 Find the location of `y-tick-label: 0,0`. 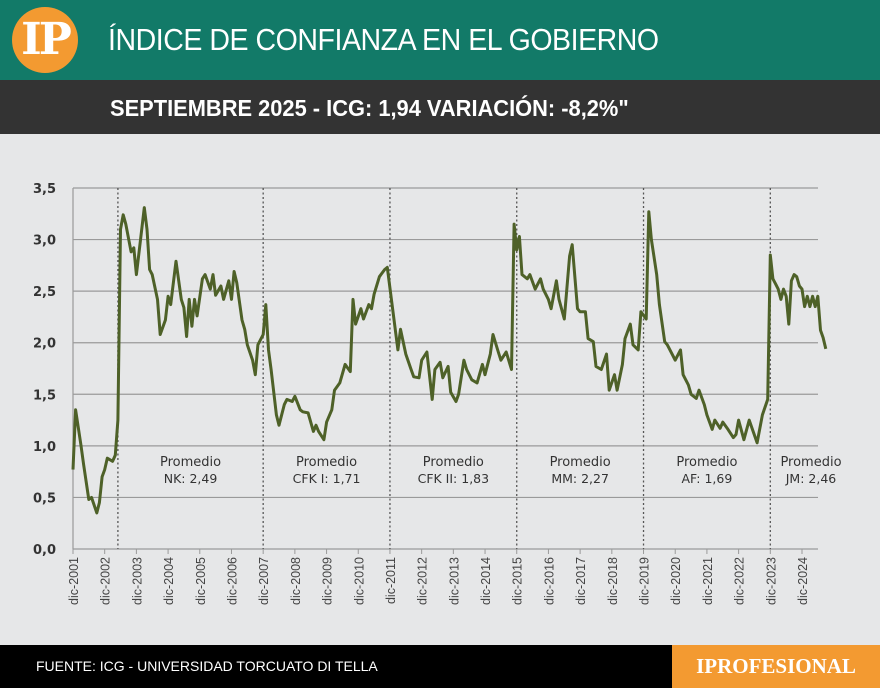

y-tick-label: 0,0 is located at coordinates (44, 550).